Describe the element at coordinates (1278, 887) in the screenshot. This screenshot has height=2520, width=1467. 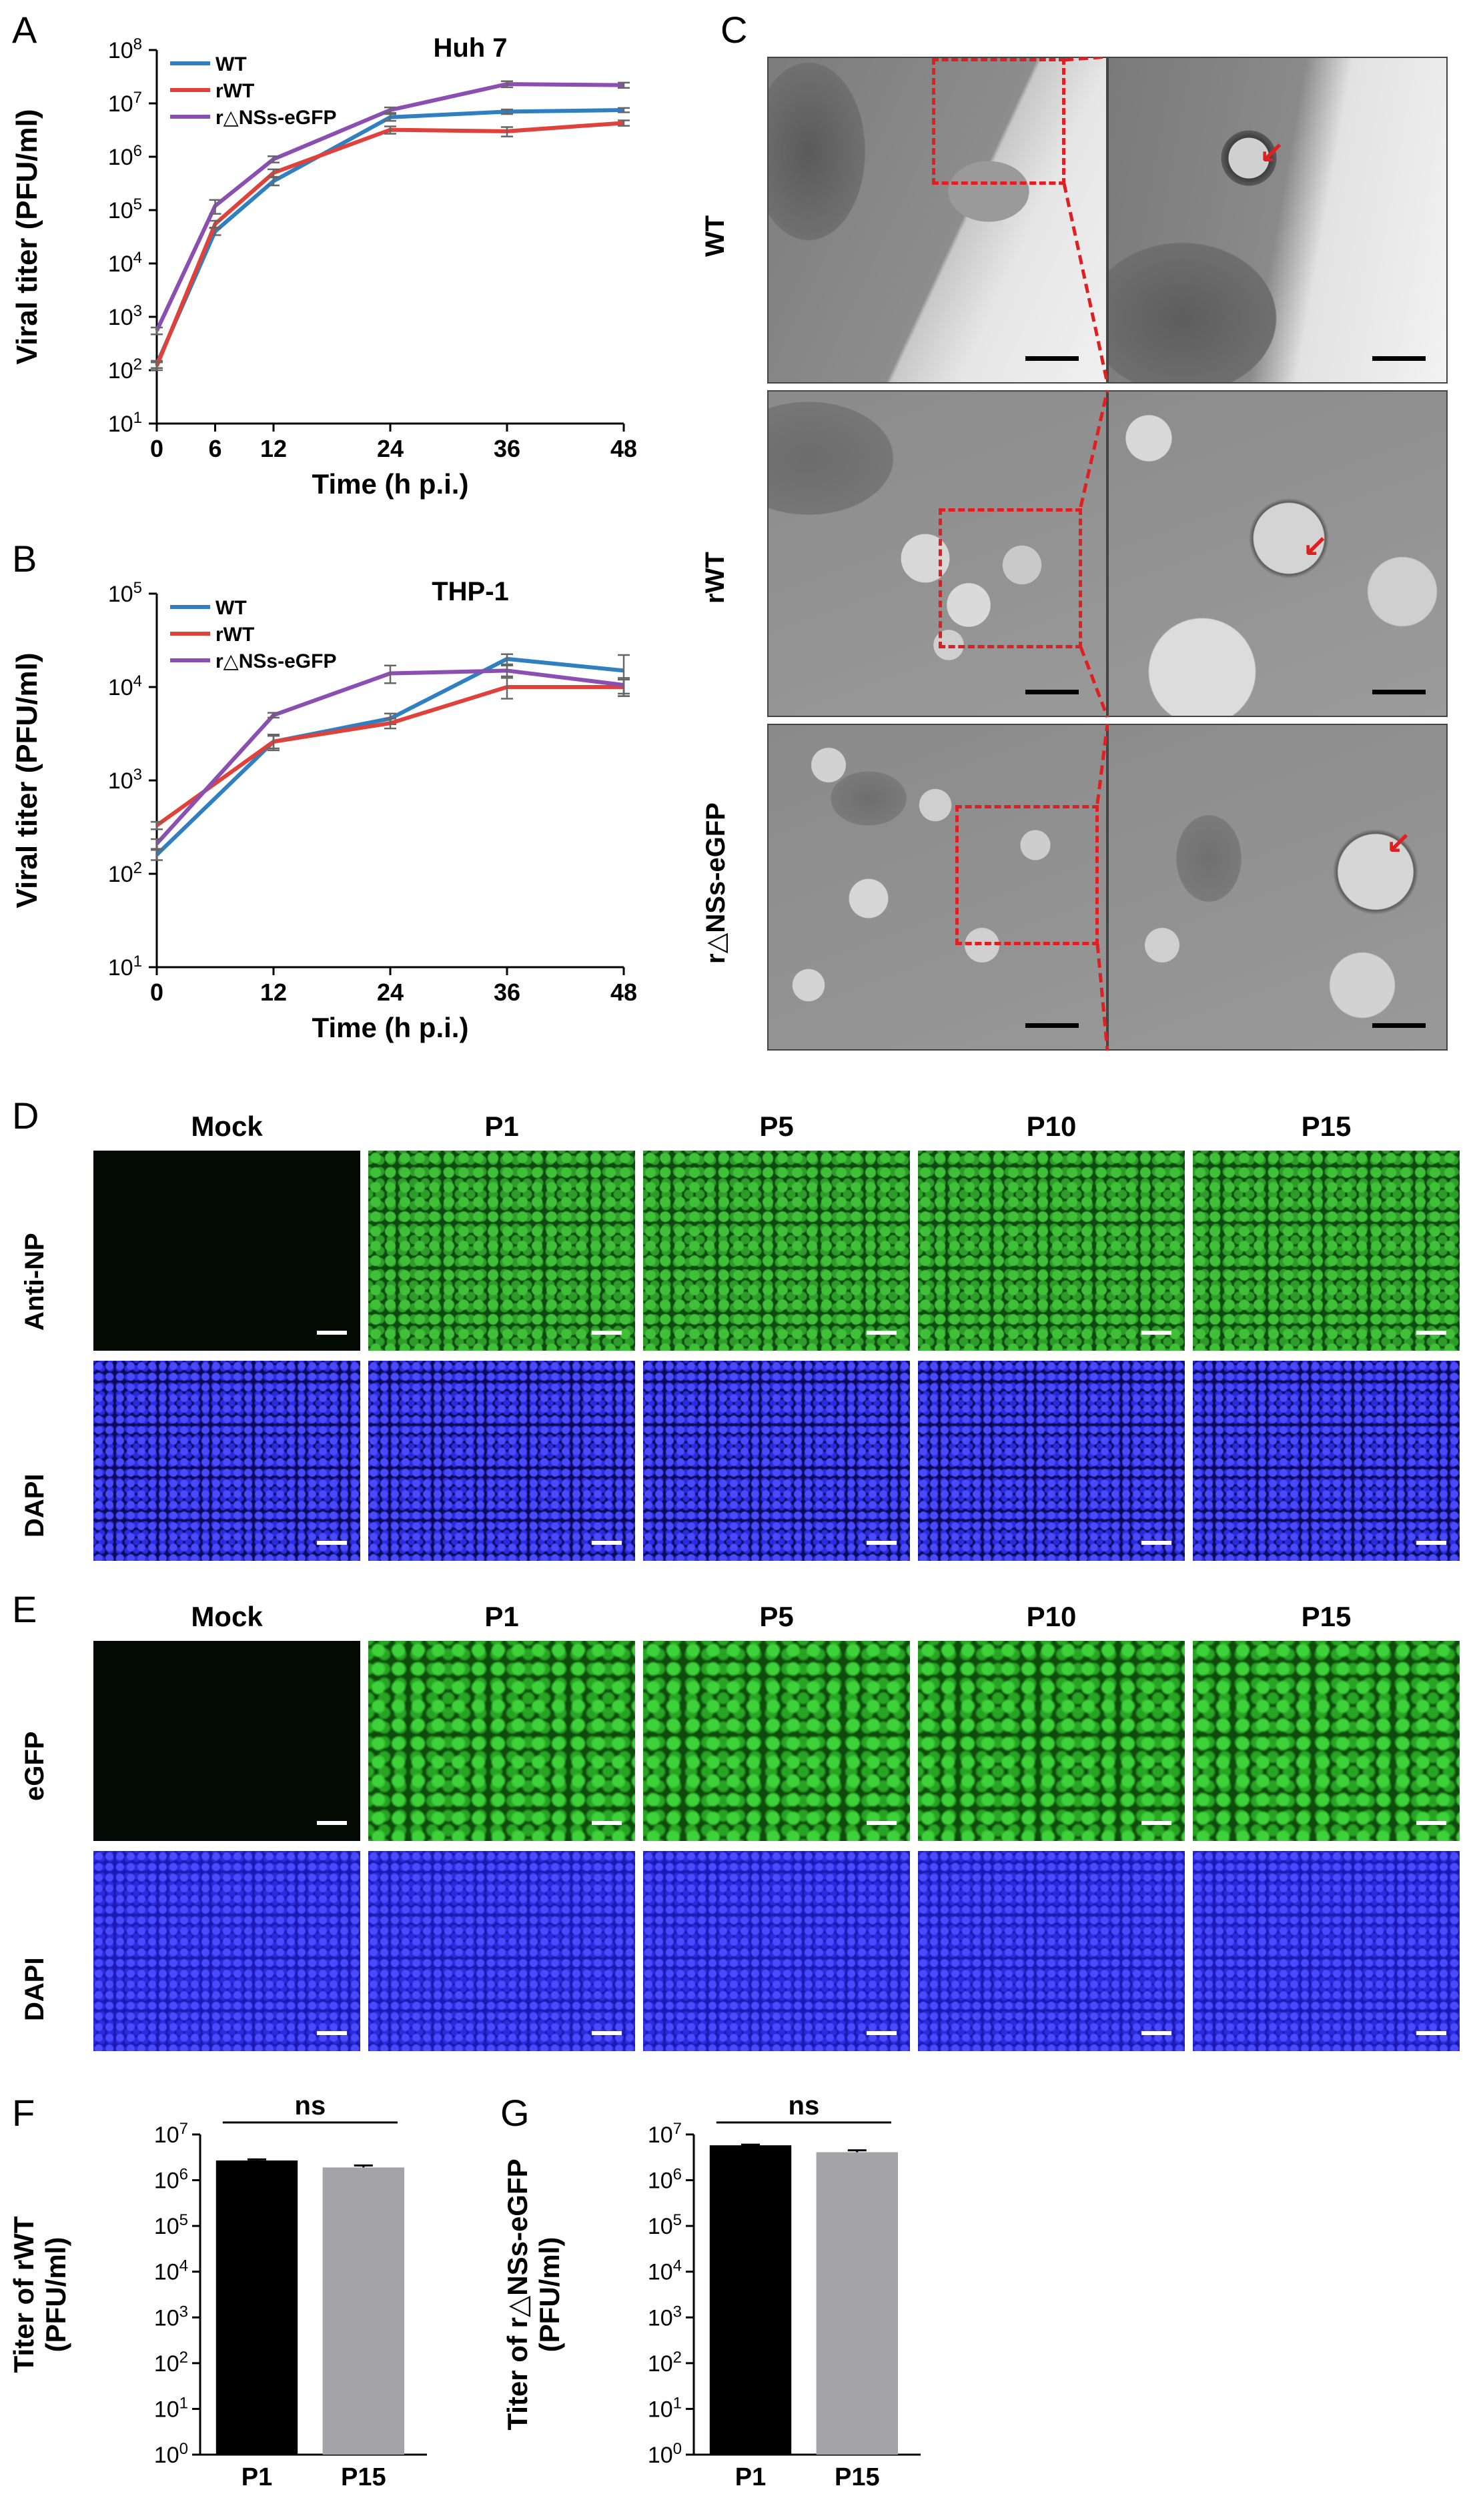
I see `em-image-rdnss-zoom: ↙` at that location.